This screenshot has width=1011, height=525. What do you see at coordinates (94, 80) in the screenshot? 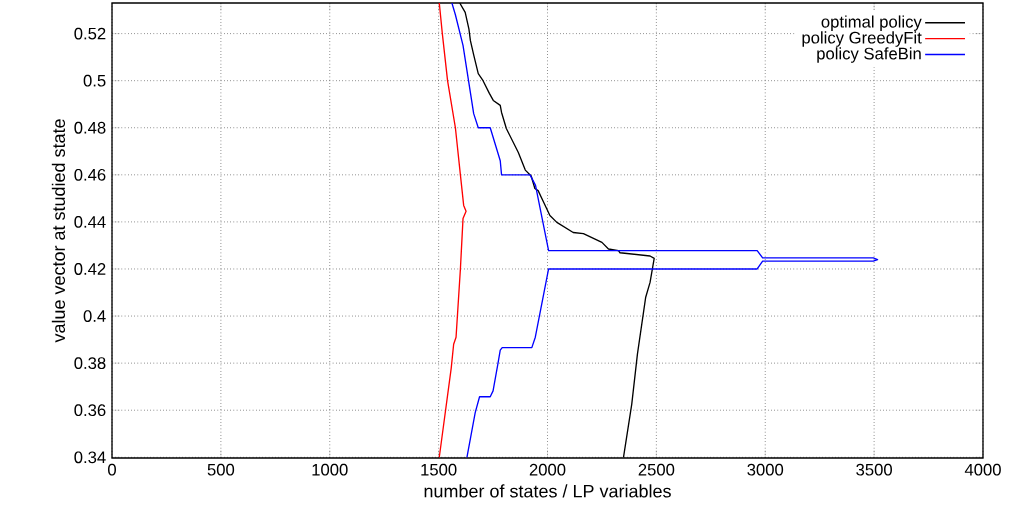
I see `y-tick-label: 0.5` at bounding box center [94, 80].